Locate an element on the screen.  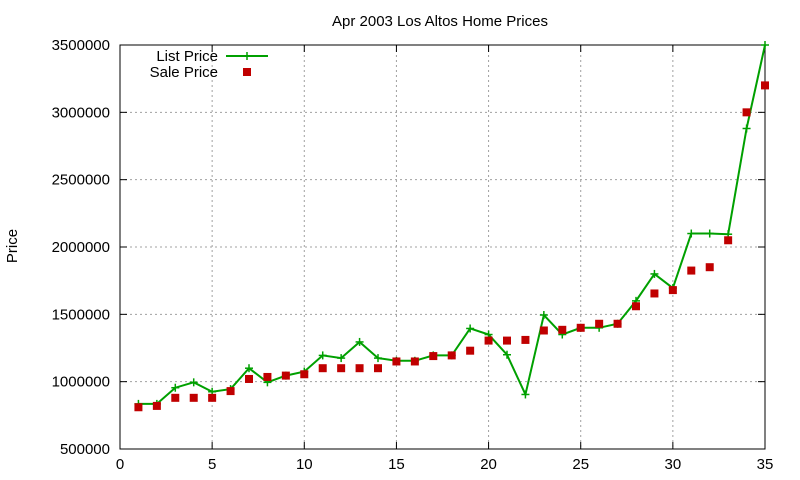
y-tick-label: 1000000 is located at coordinates (81, 382).